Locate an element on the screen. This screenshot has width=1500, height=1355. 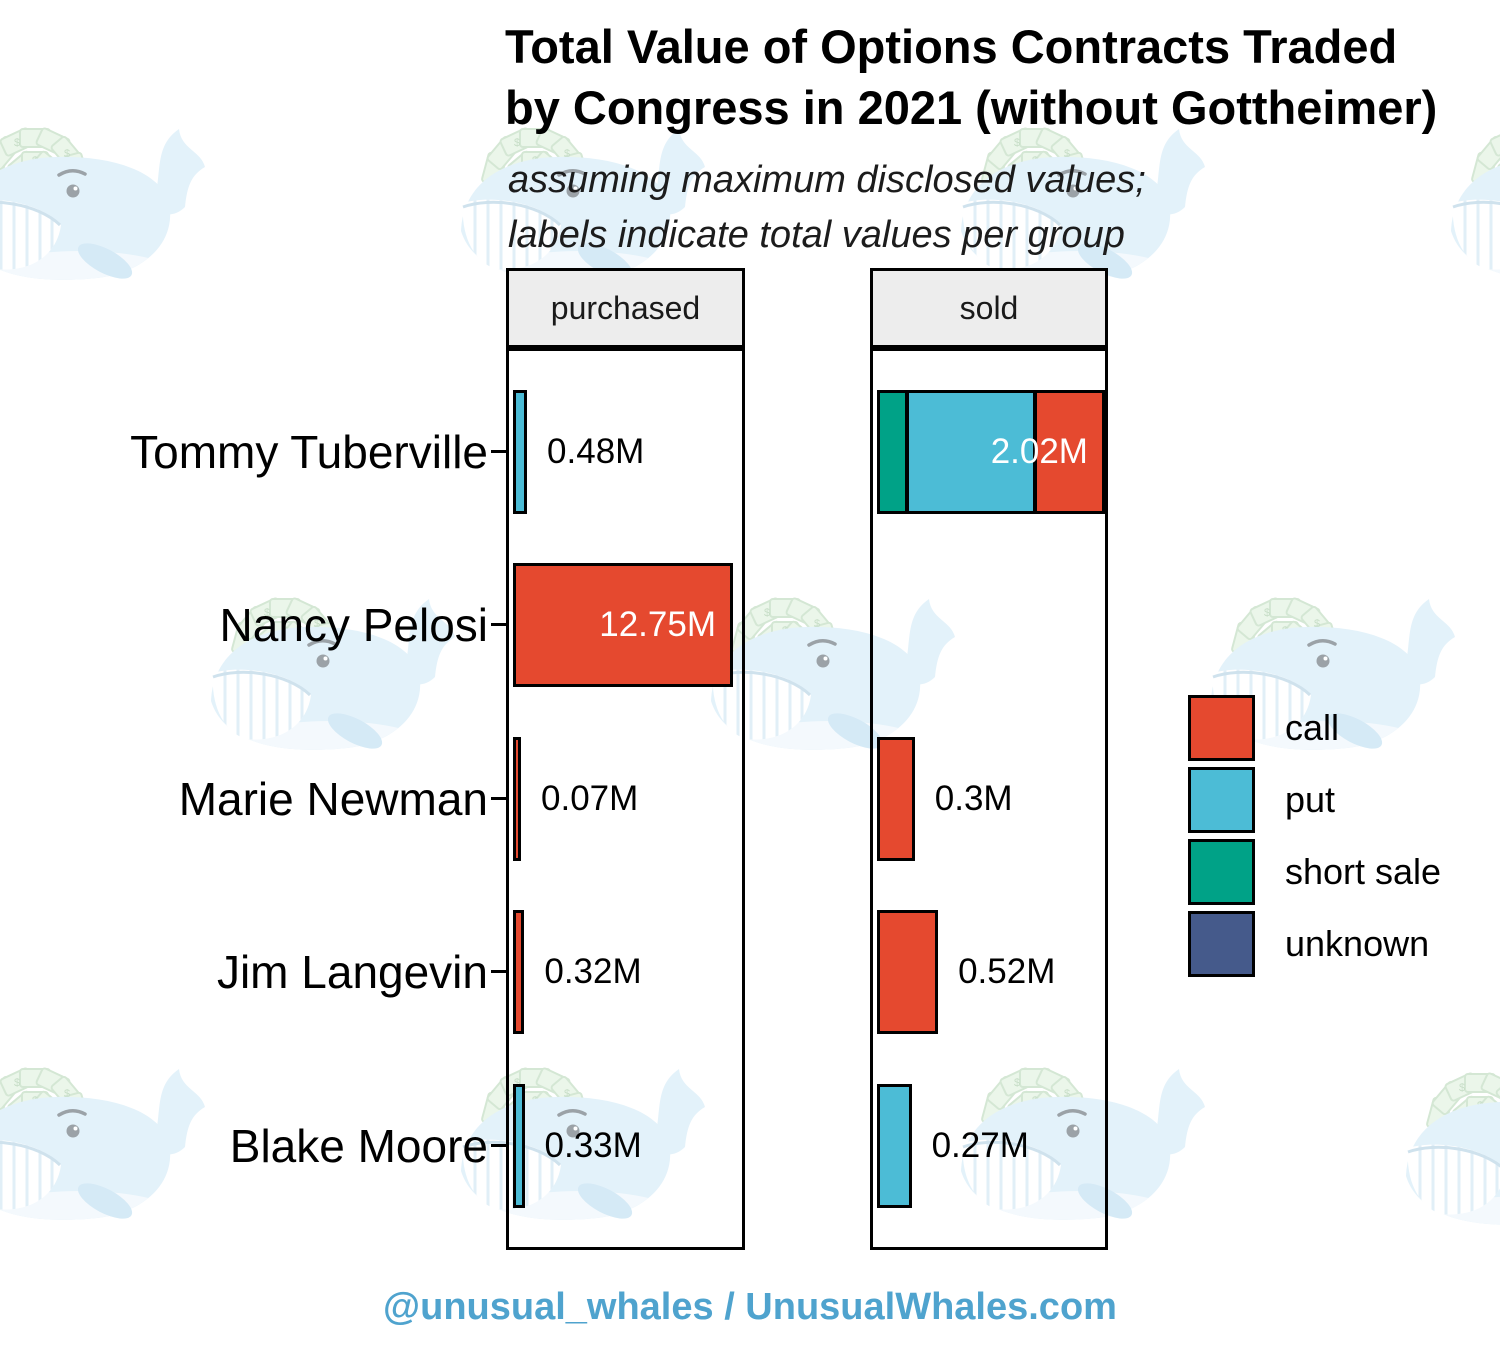
chart-subtitle-line1: assuming maximum disclosed values; is located at coordinates (827, 180).